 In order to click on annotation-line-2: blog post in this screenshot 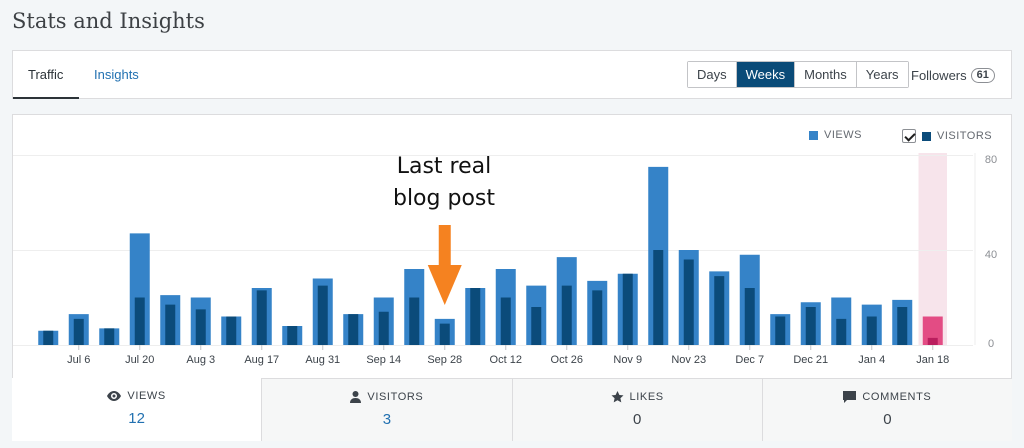, I will do `click(443, 198)`.